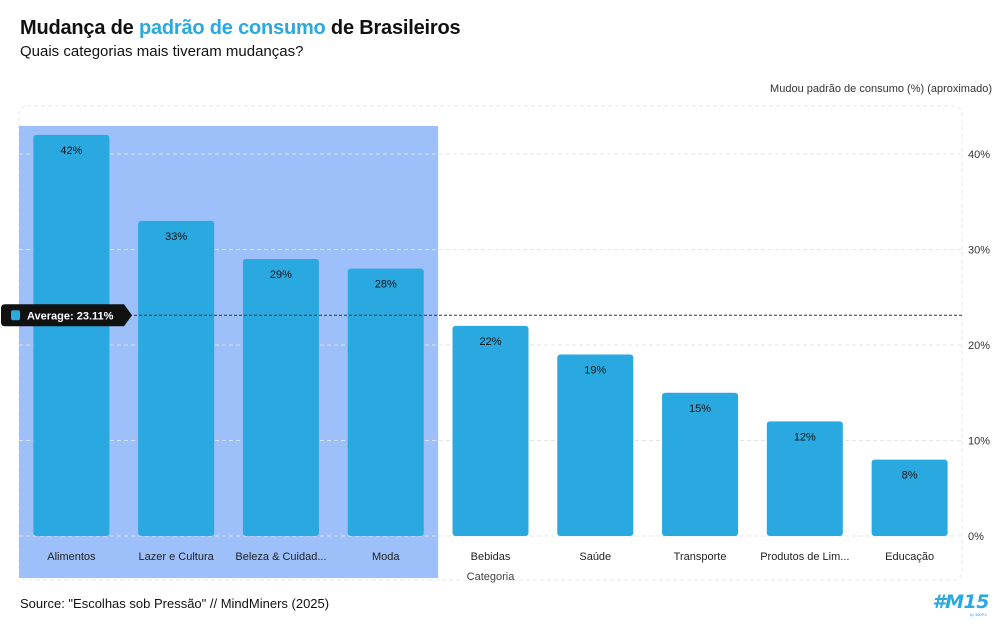  Describe the element at coordinates (177, 557) in the screenshot. I see `x-tick-label: Lazer e Cultura` at that location.